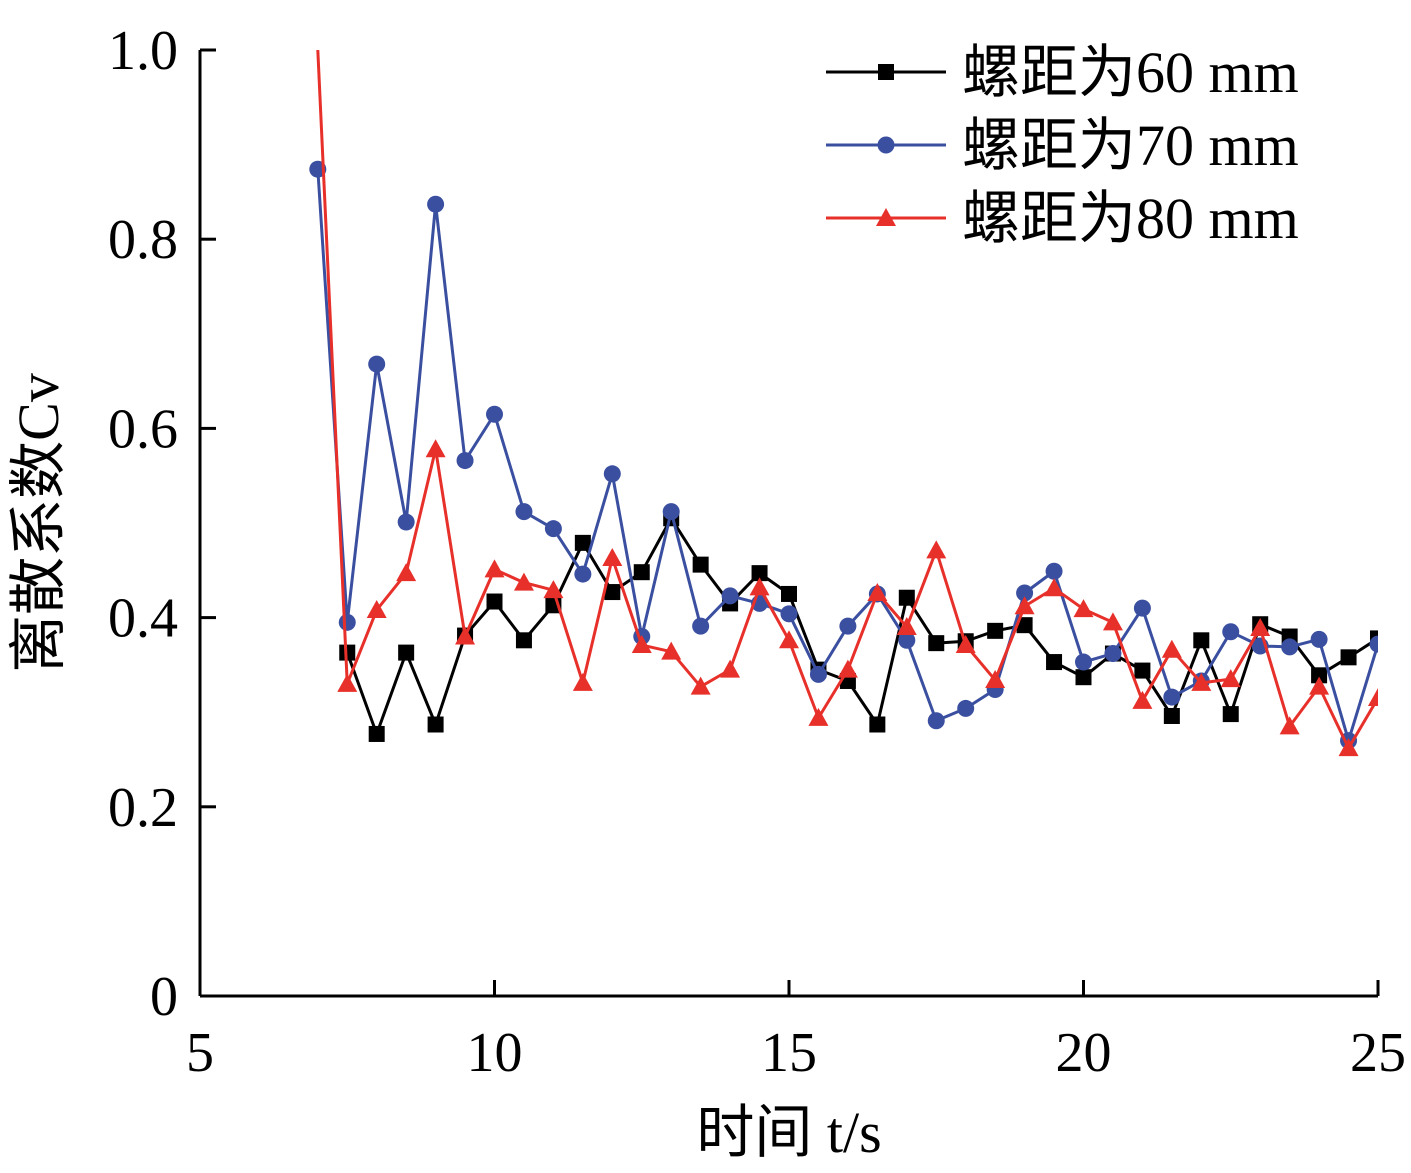  Describe the element at coordinates (861, 626) in the screenshot. I see `series-line` at that location.